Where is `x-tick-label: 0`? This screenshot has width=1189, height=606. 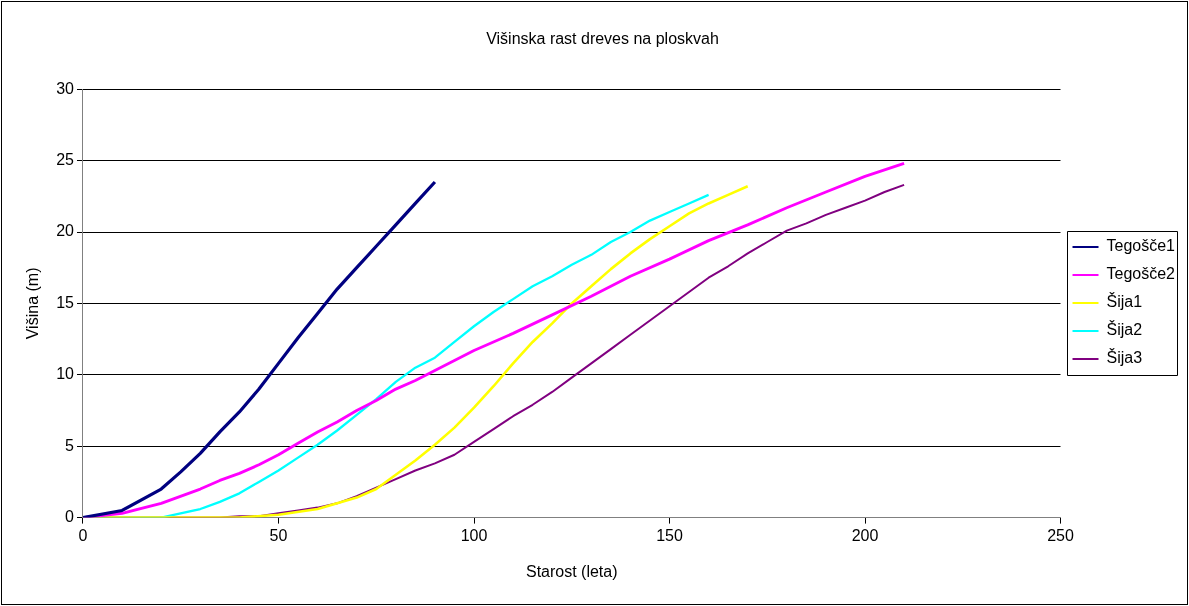
x-tick-label: 0 is located at coordinates (83, 535).